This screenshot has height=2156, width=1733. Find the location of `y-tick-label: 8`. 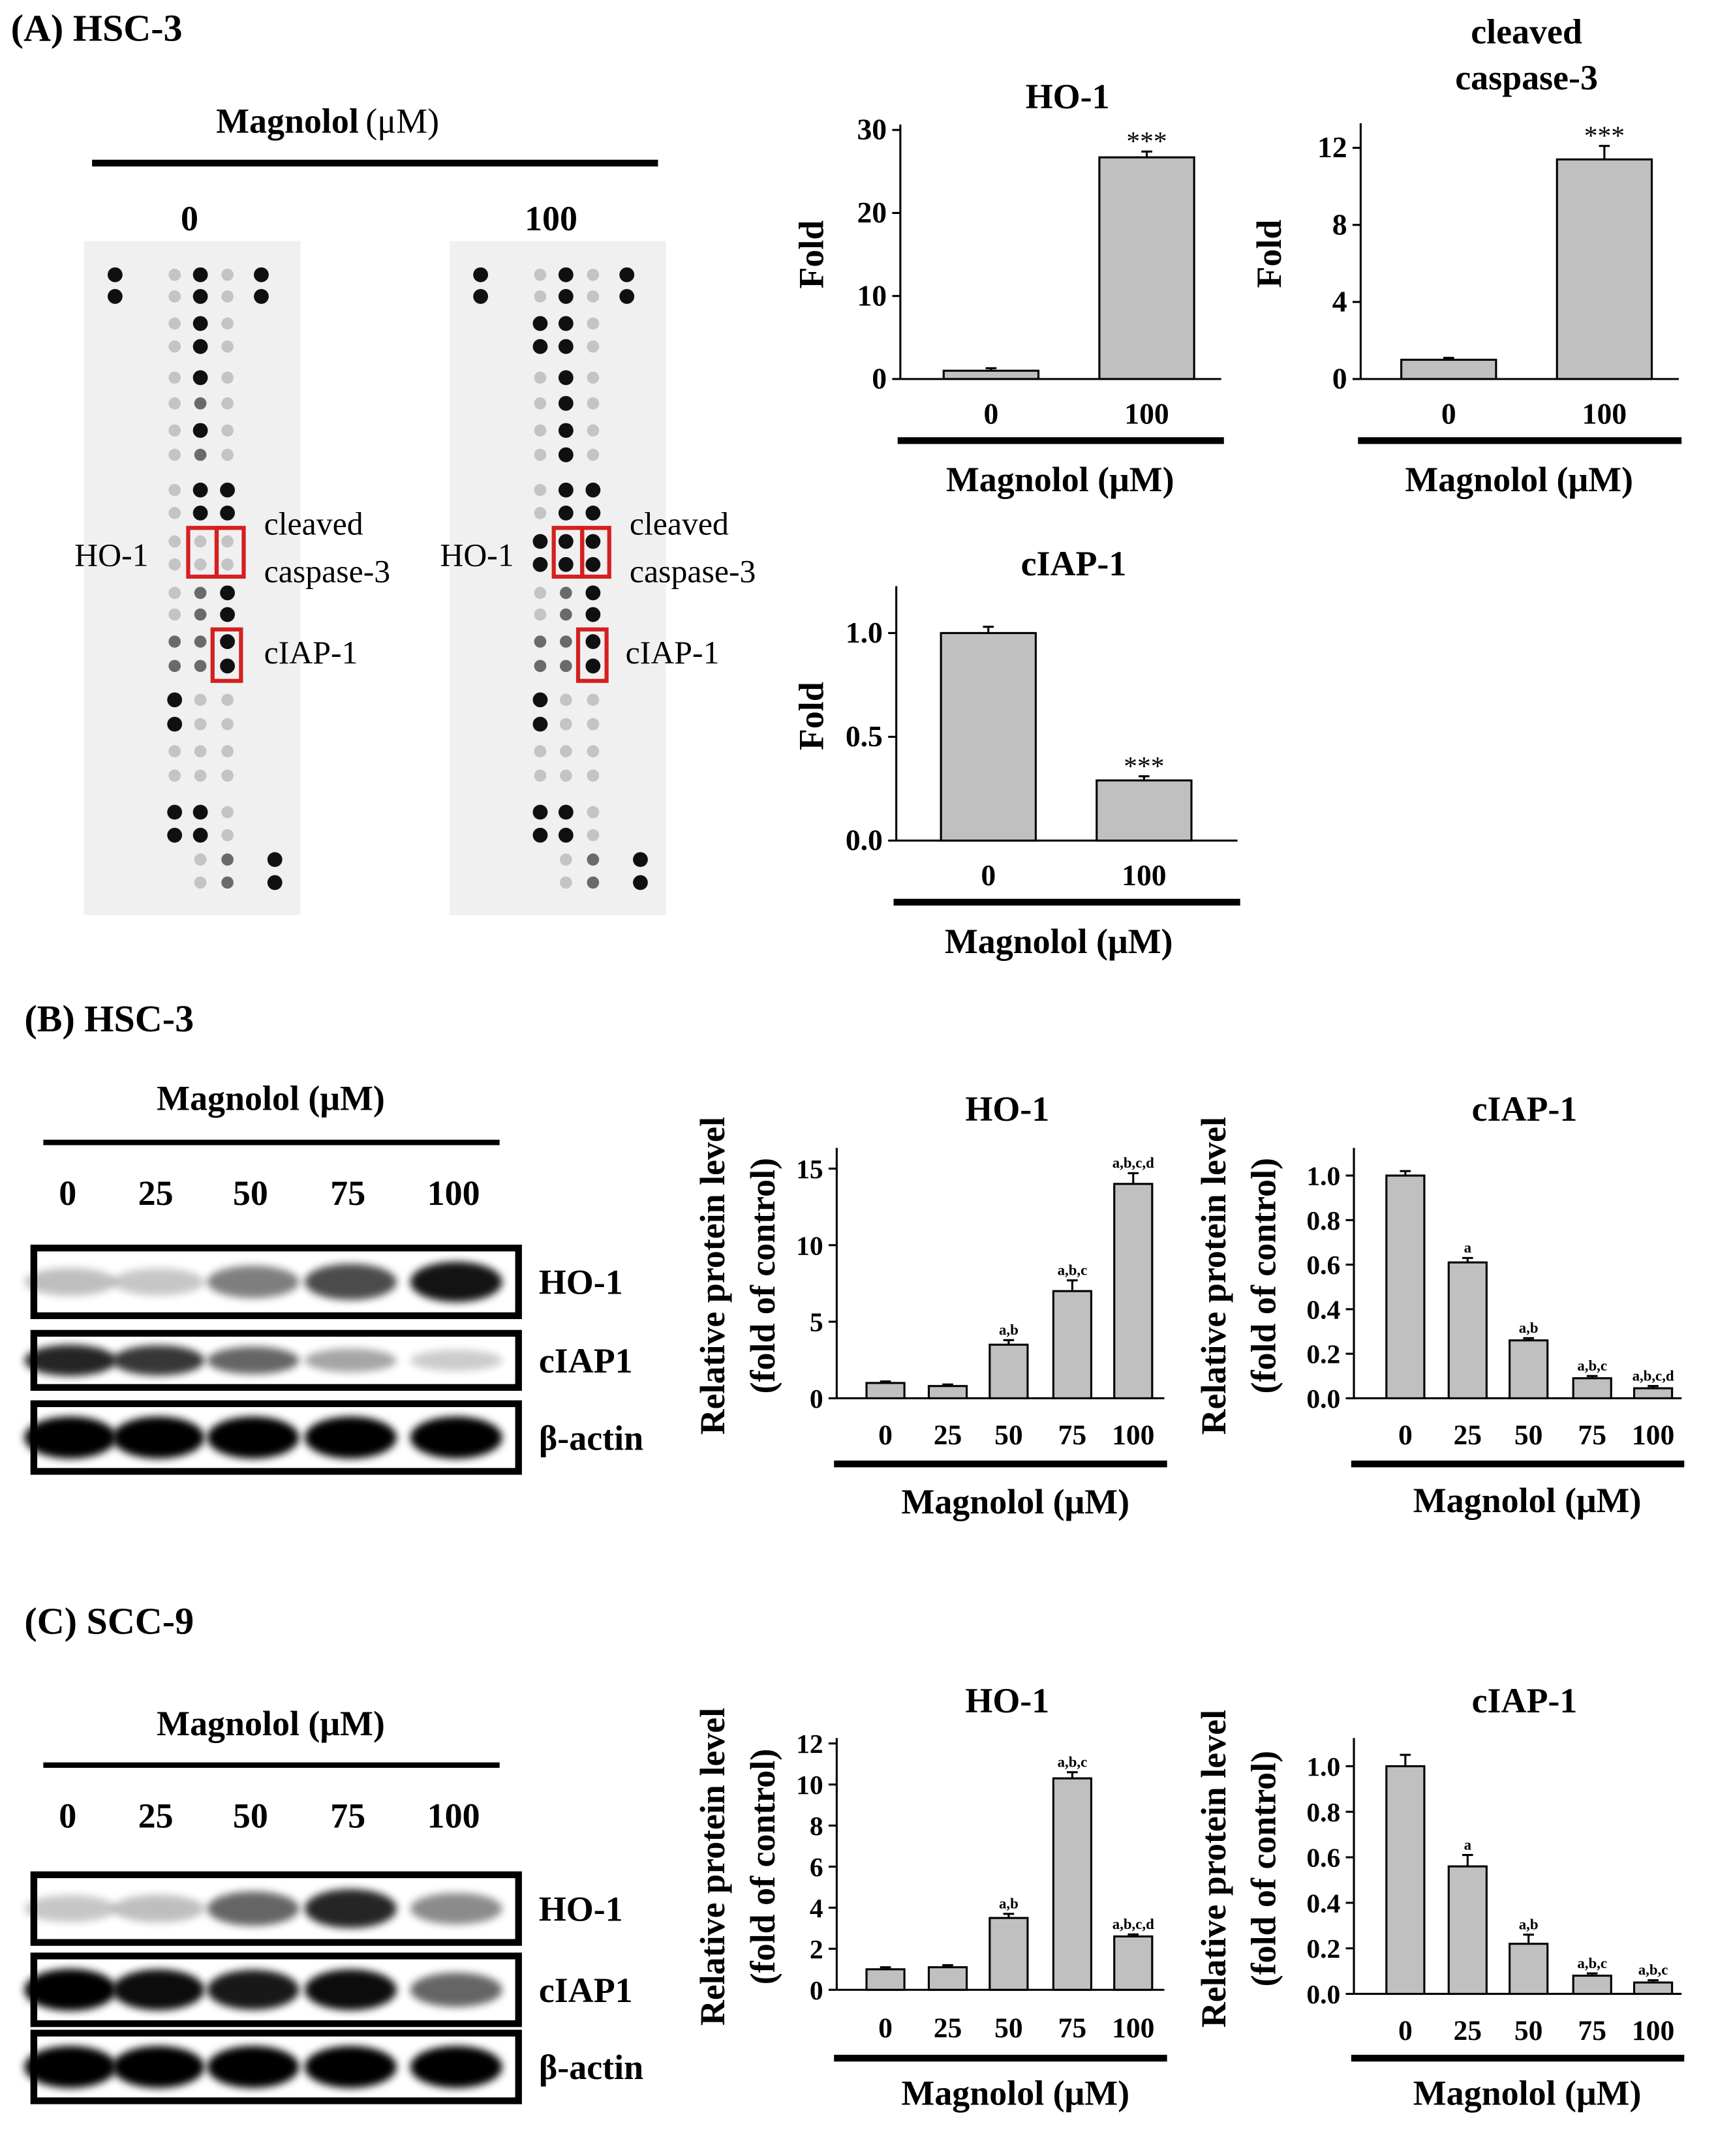

y-tick-label: 8 is located at coordinates (816, 1826).